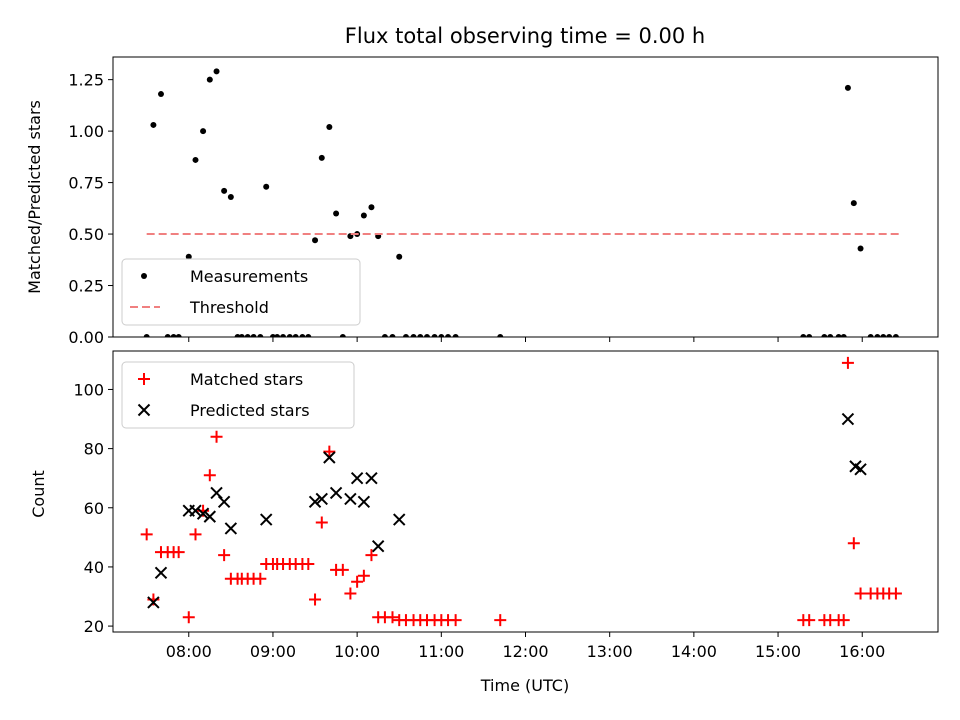 The width and height of the screenshot is (960, 720). Describe the element at coordinates (273, 651) in the screenshot. I see `x-tick-label: 09:00` at that location.